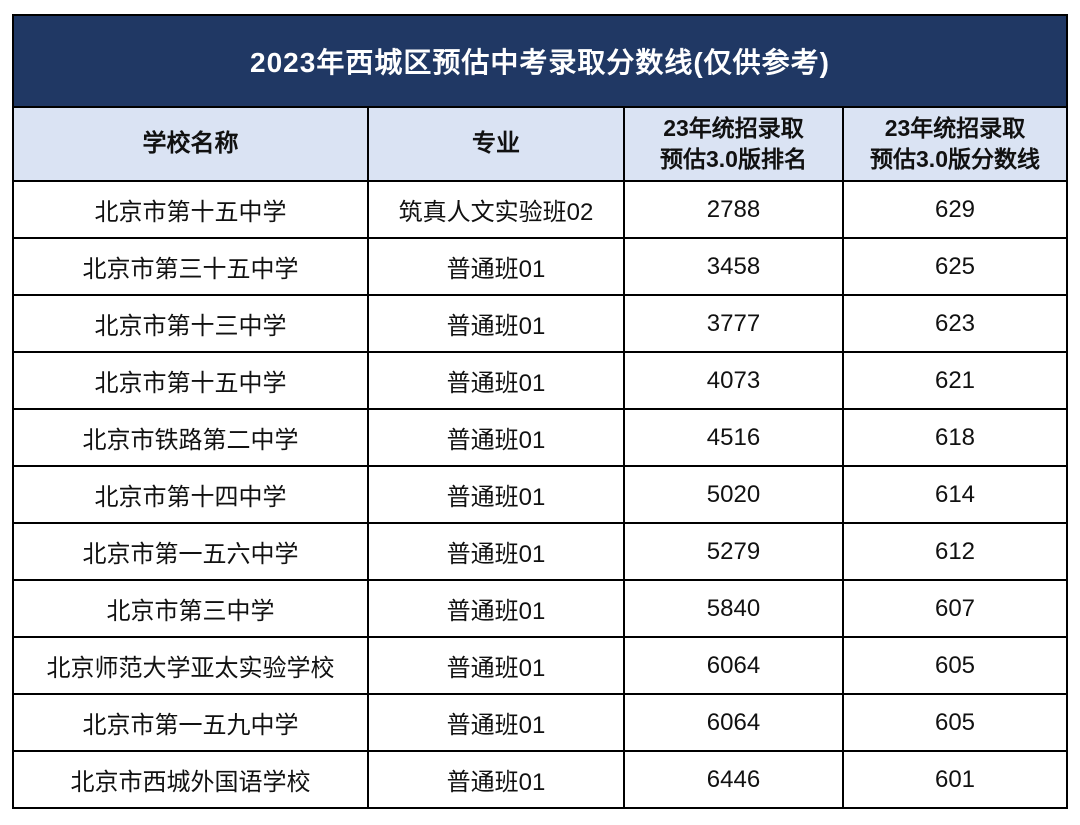 This screenshot has height=825, width=1080. I want to click on cell-school: 北京市第十四中学, so click(190, 494).